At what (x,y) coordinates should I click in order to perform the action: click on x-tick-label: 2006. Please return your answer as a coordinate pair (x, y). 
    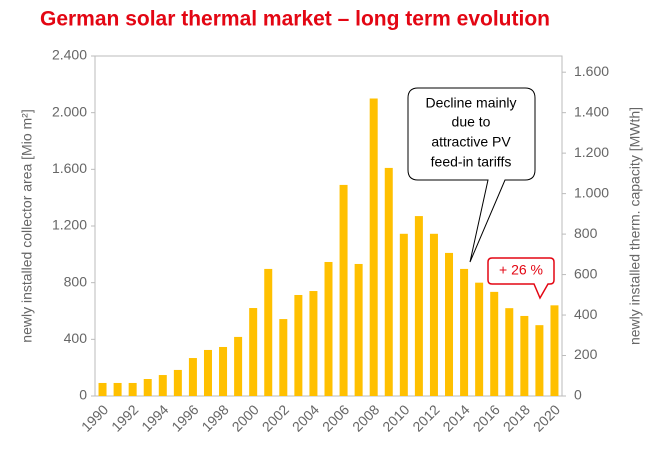
    Looking at the image, I should click on (335, 417).